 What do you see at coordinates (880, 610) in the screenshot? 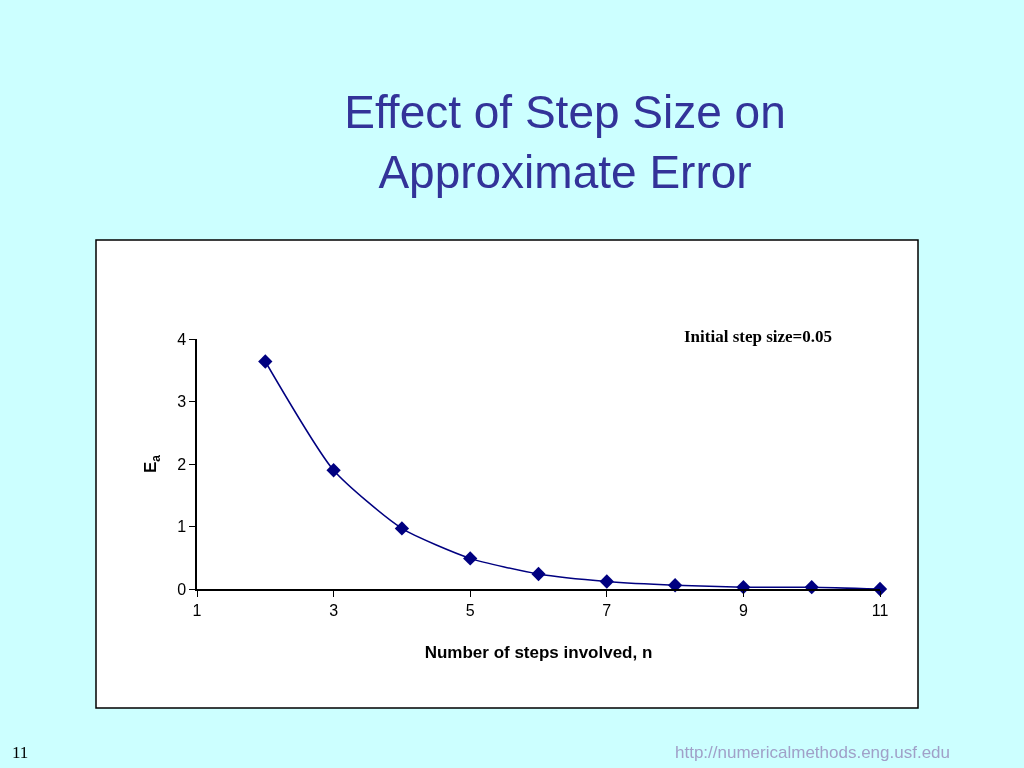
I see `x-tick-label: 11` at bounding box center [880, 610].